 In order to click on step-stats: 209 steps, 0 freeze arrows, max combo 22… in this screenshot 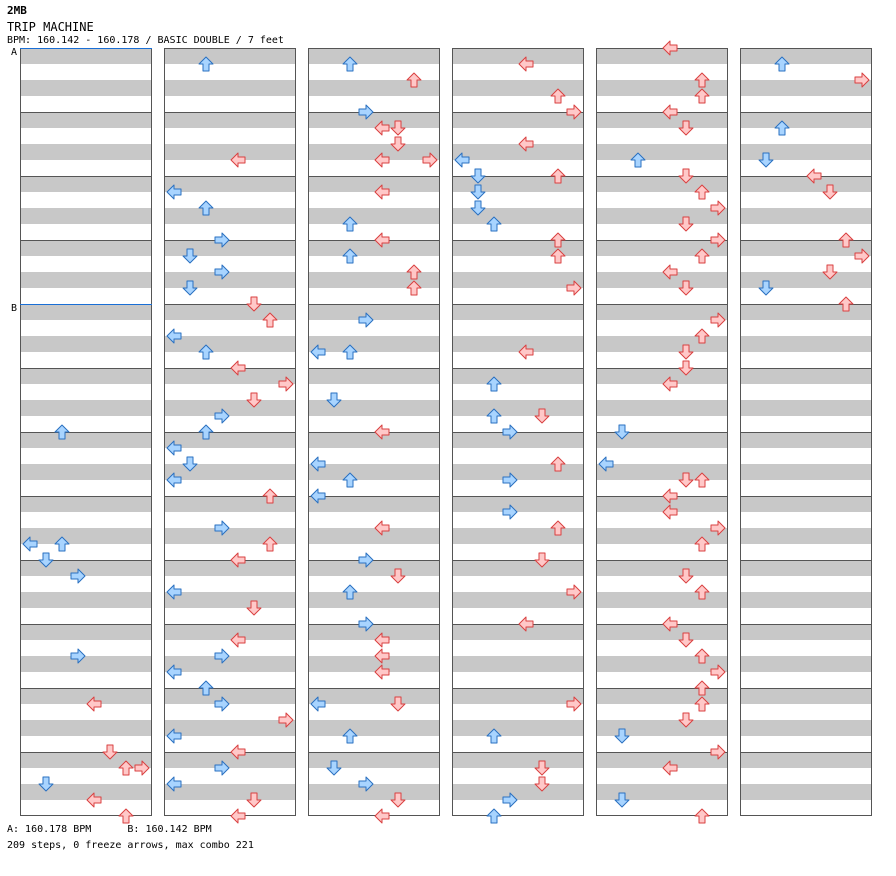, I will do `click(130, 845)`.